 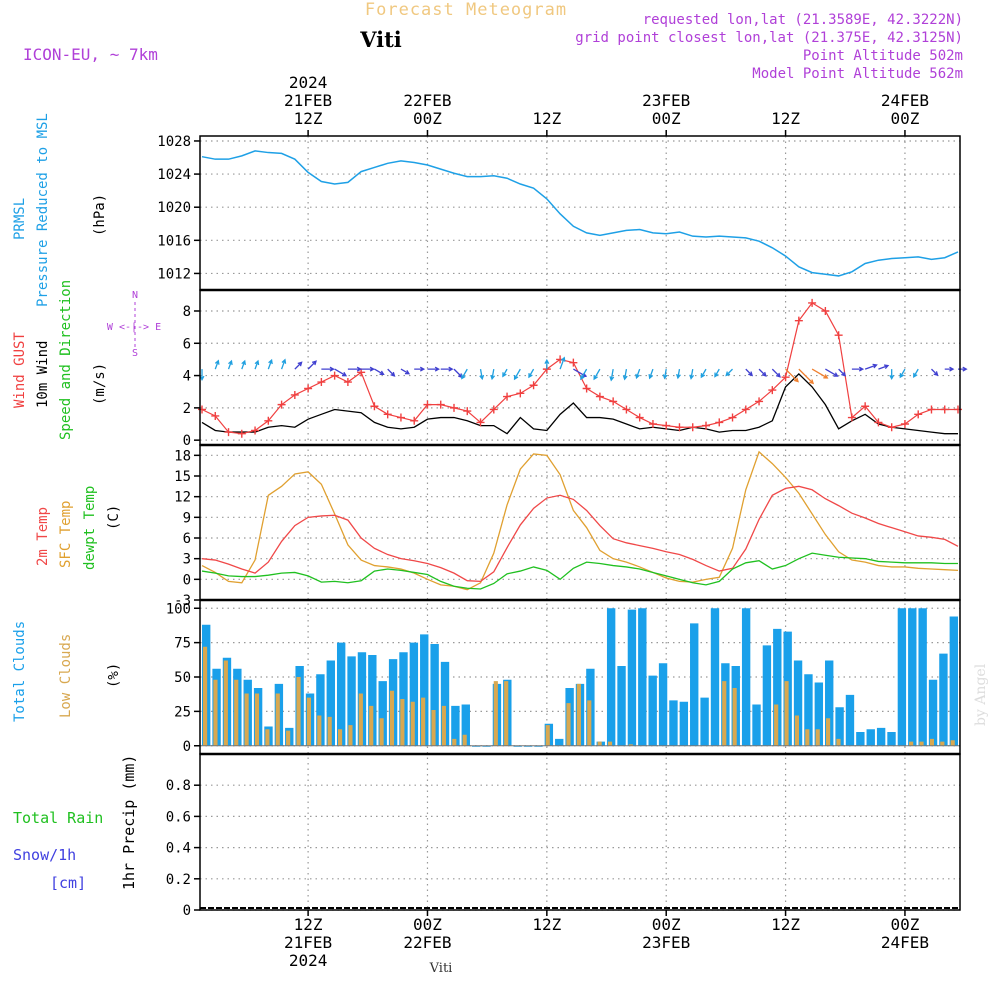 I want to click on y-tick-label: 12, so click(x=182, y=498).